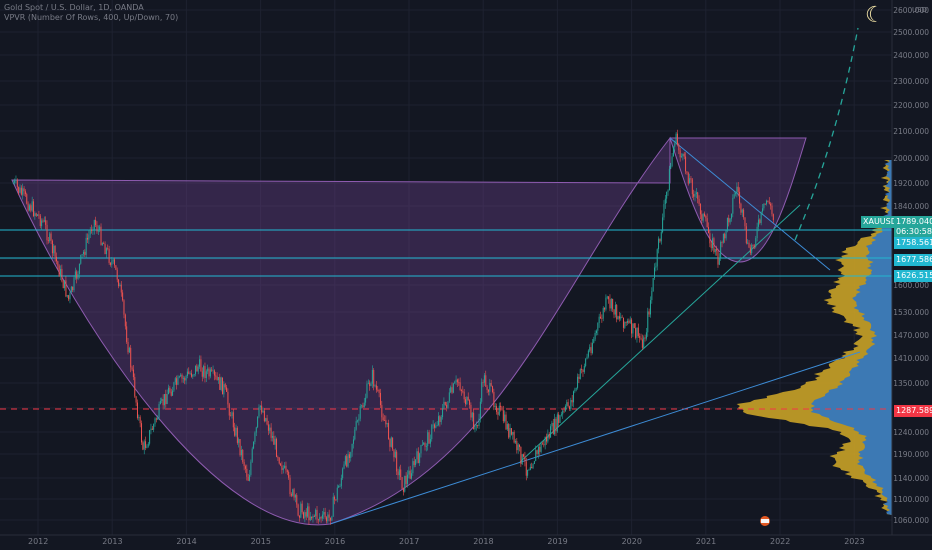 This screenshot has height=550, width=932. Describe the element at coordinates (911, 454) in the screenshot. I see `price-tick: 1190.000` at that location.